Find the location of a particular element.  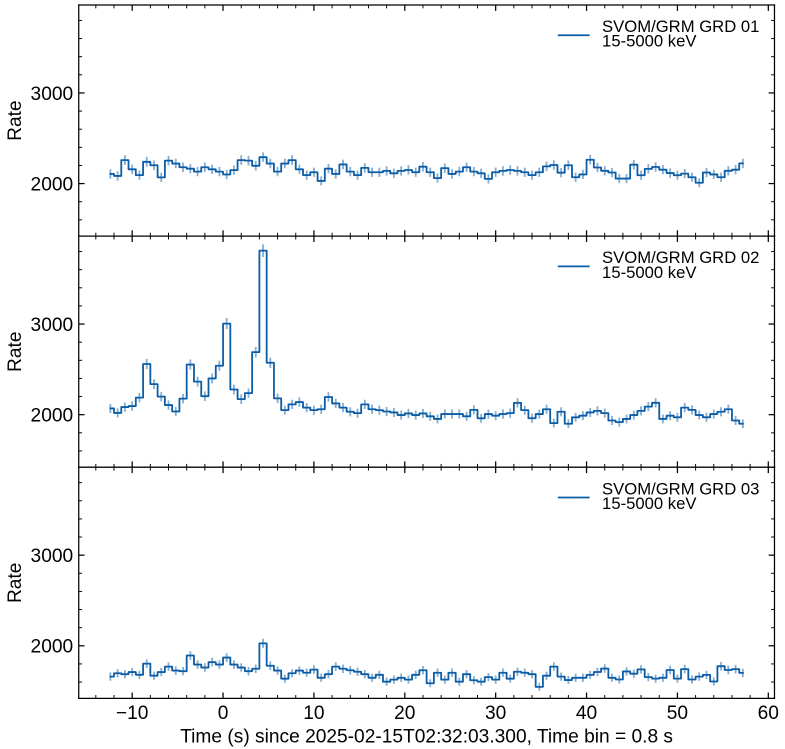

svg-text: SVOM/GRM GRD 01 is located at coordinates (680, 26).